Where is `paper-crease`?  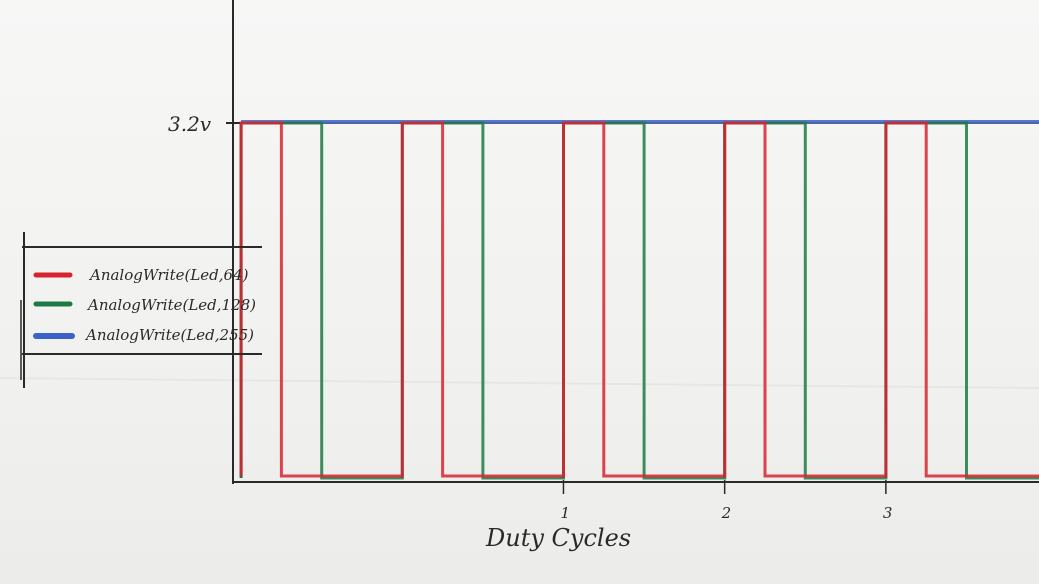
paper-crease is located at coordinates (519, 383).